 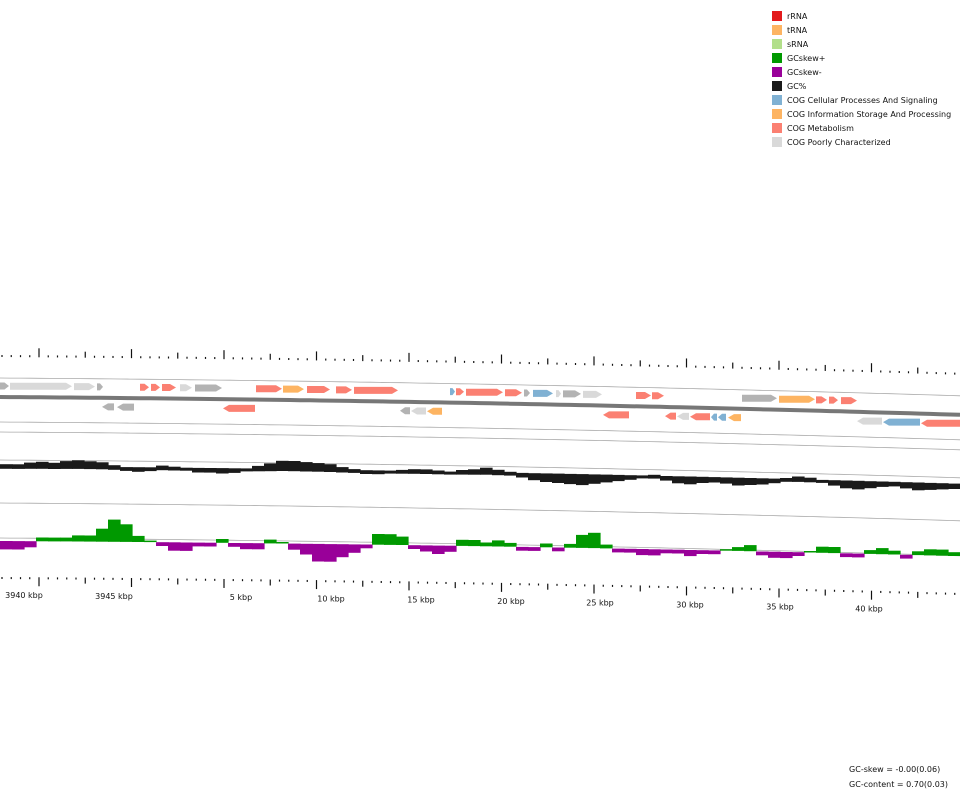 I want to click on legend-label: tRNA, so click(x=797, y=30).